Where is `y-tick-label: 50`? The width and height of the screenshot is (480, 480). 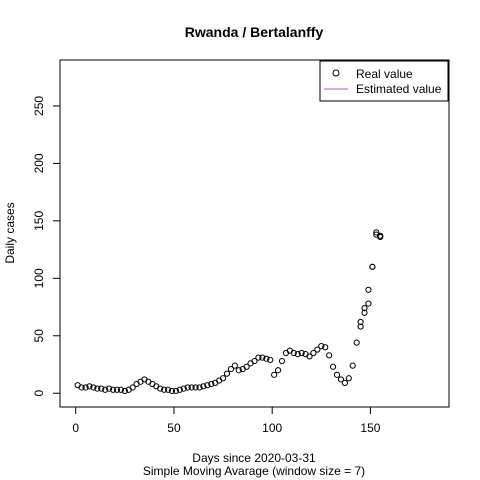 y-tick-label: 50 is located at coordinates (39, 336).